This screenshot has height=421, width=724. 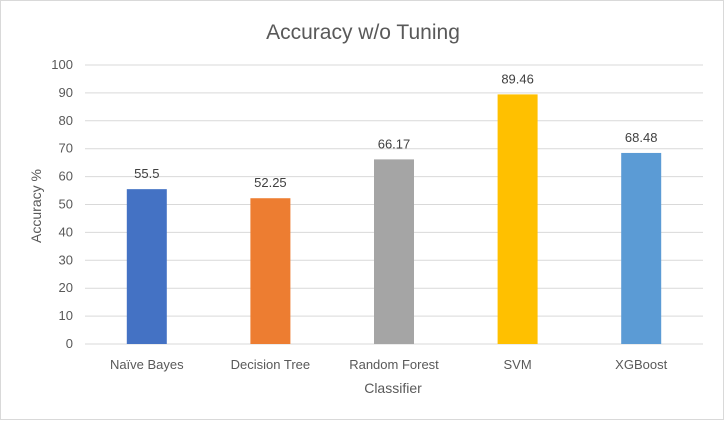 What do you see at coordinates (66, 204) in the screenshot?
I see `y-tick-label-5: 50` at bounding box center [66, 204].